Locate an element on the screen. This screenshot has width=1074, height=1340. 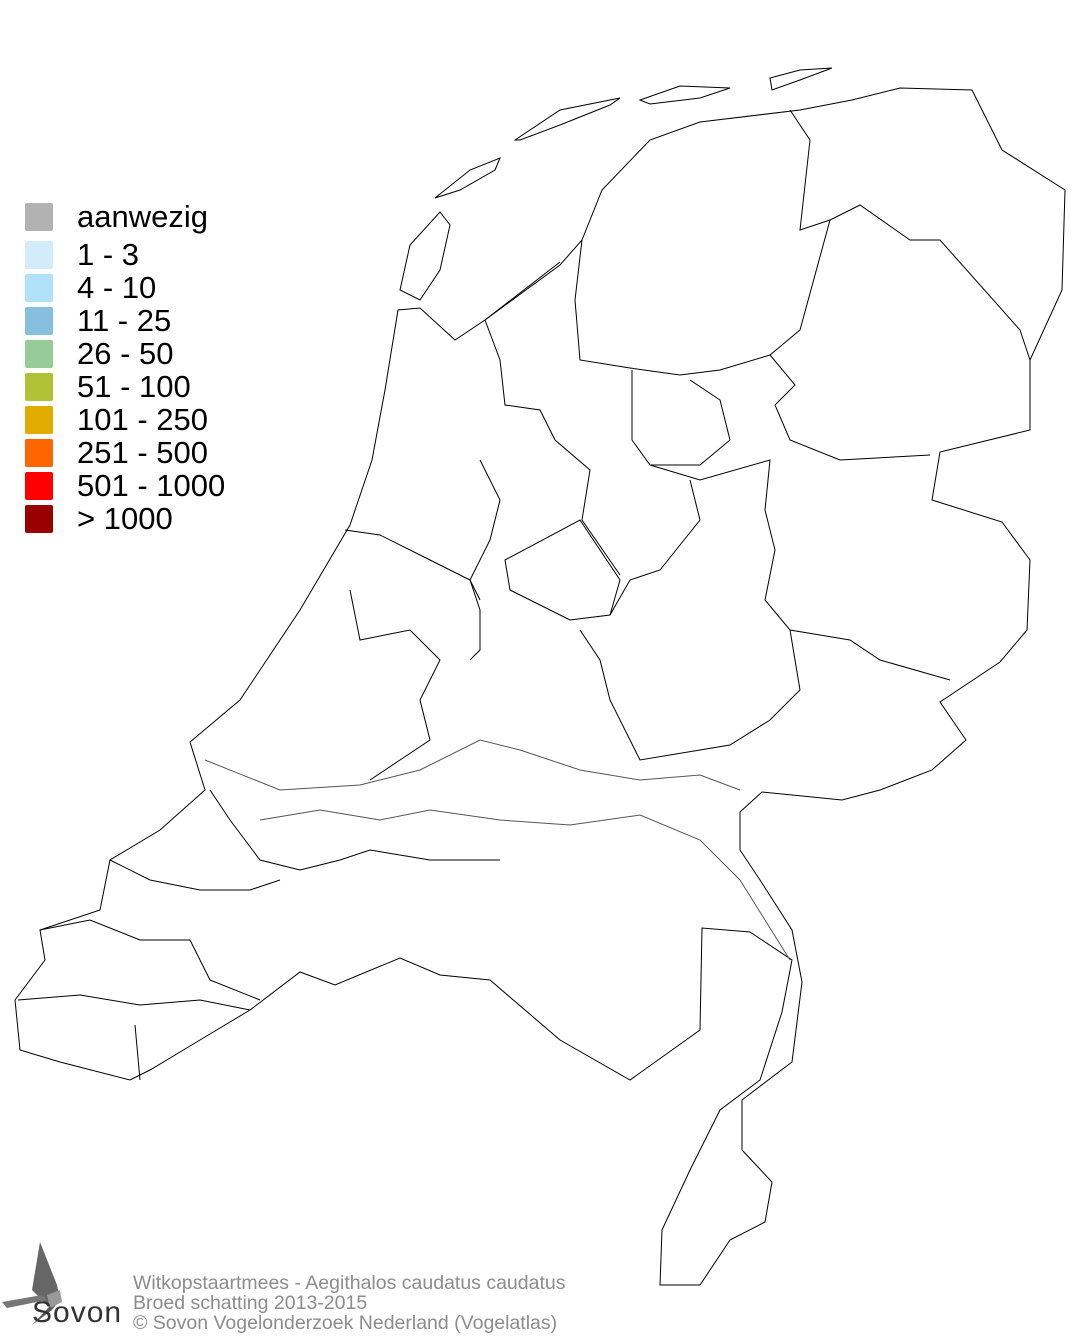
legend-label: 501 - 1000 is located at coordinates (151, 485).